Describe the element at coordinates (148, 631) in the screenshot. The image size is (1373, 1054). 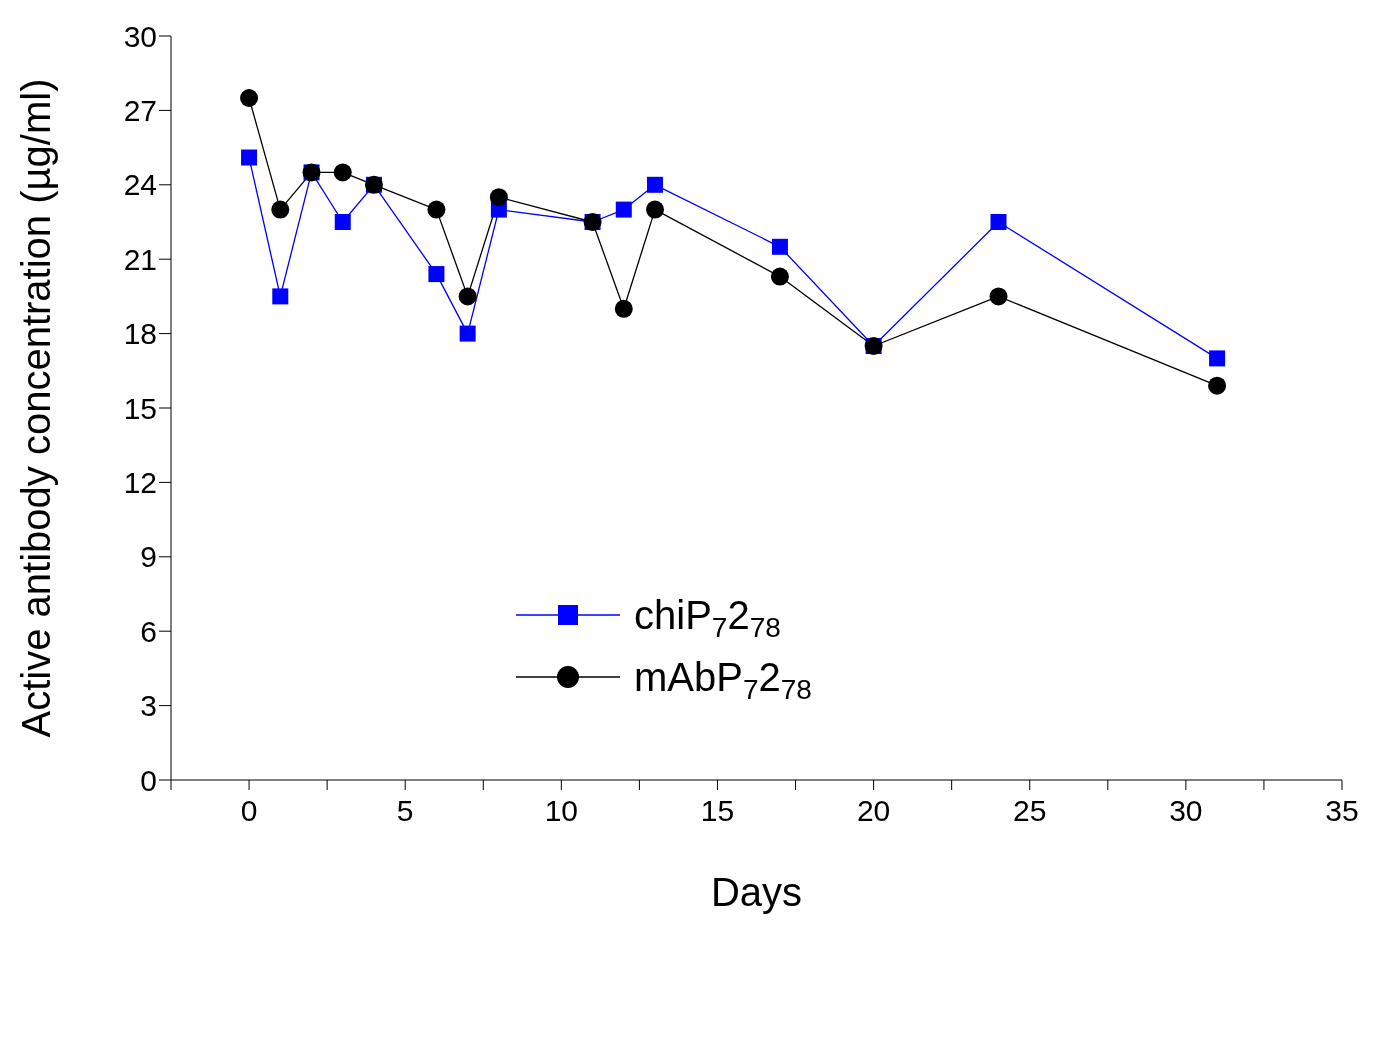
I see `y-tick-label: 6` at that location.